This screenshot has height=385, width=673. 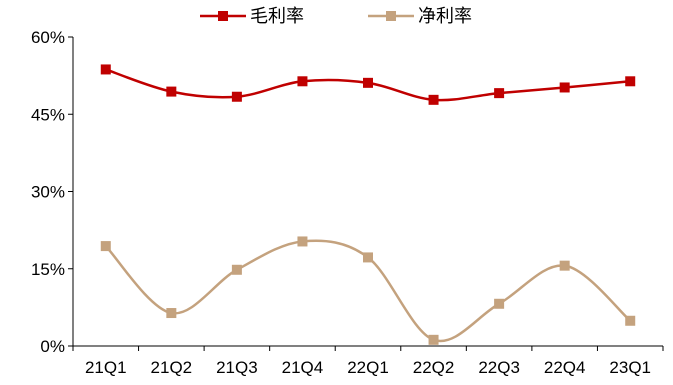 What do you see at coordinates (303, 367) in the screenshot?
I see `x-tick-label: 21Q4` at bounding box center [303, 367].